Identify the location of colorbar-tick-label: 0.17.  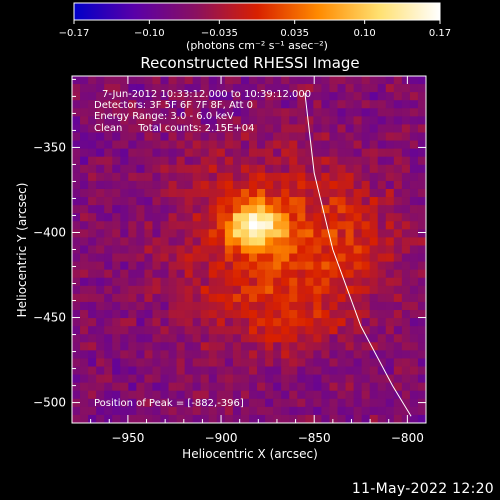
(440, 33).